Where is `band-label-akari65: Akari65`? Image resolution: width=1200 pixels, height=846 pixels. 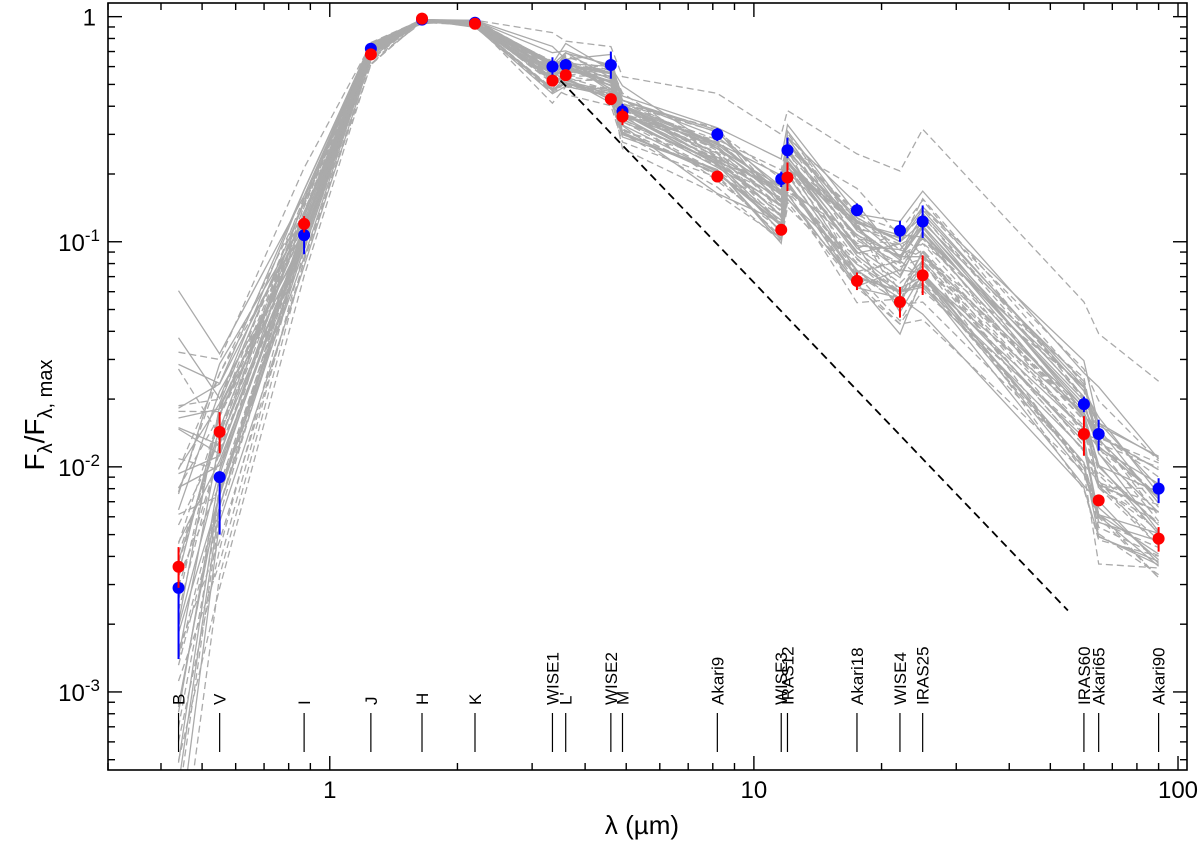 band-label-akari65: Akari65 is located at coordinates (1099, 676).